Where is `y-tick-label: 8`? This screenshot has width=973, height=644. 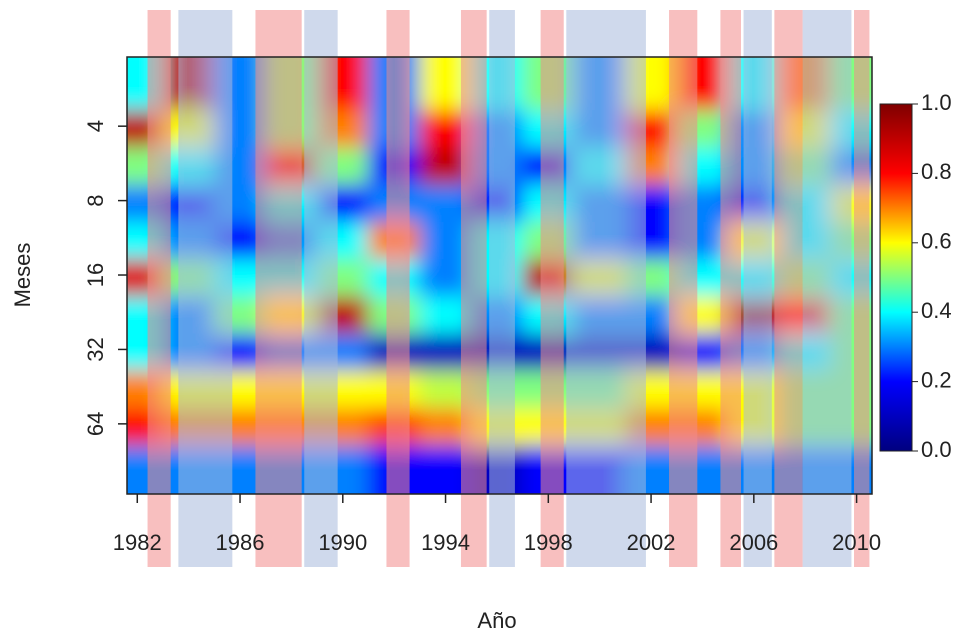 y-tick-label: 8 is located at coordinates (95, 200).